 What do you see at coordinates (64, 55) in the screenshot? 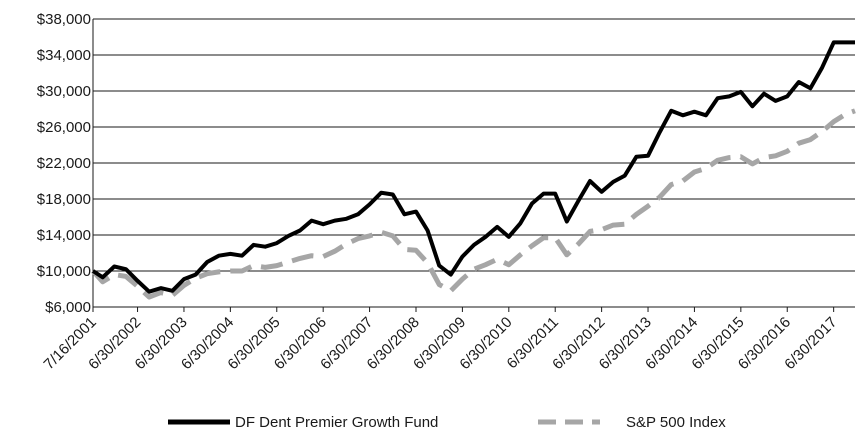
I see `y-tick-label-7: $34,000` at bounding box center [64, 55].